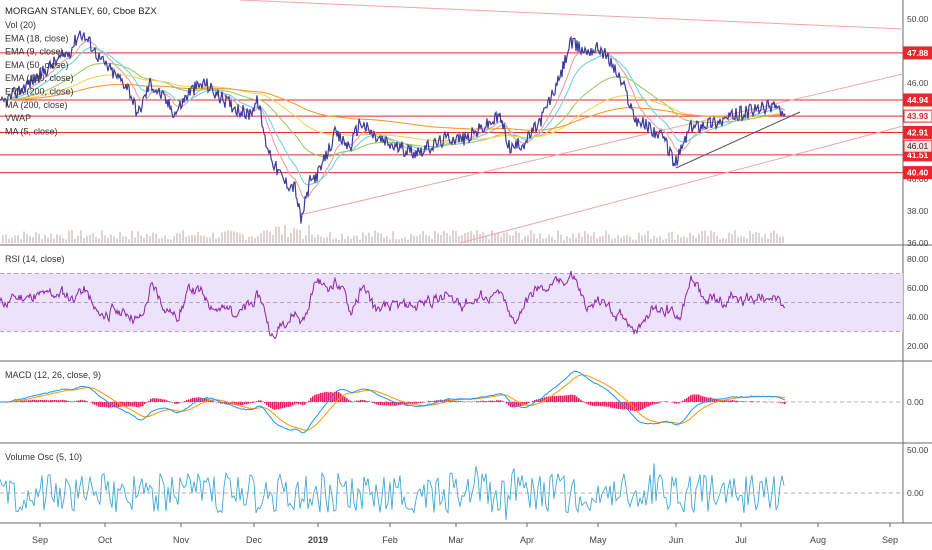 The image size is (932, 550). I want to click on current-price-tag, so click(917, 146).